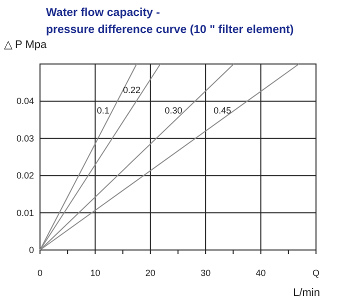 The image size is (342, 300). What do you see at coordinates (170, 21) in the screenshot?
I see `chart-title: Water flow capacity - pressure difference curve (10 " filter element)` at bounding box center [170, 21].